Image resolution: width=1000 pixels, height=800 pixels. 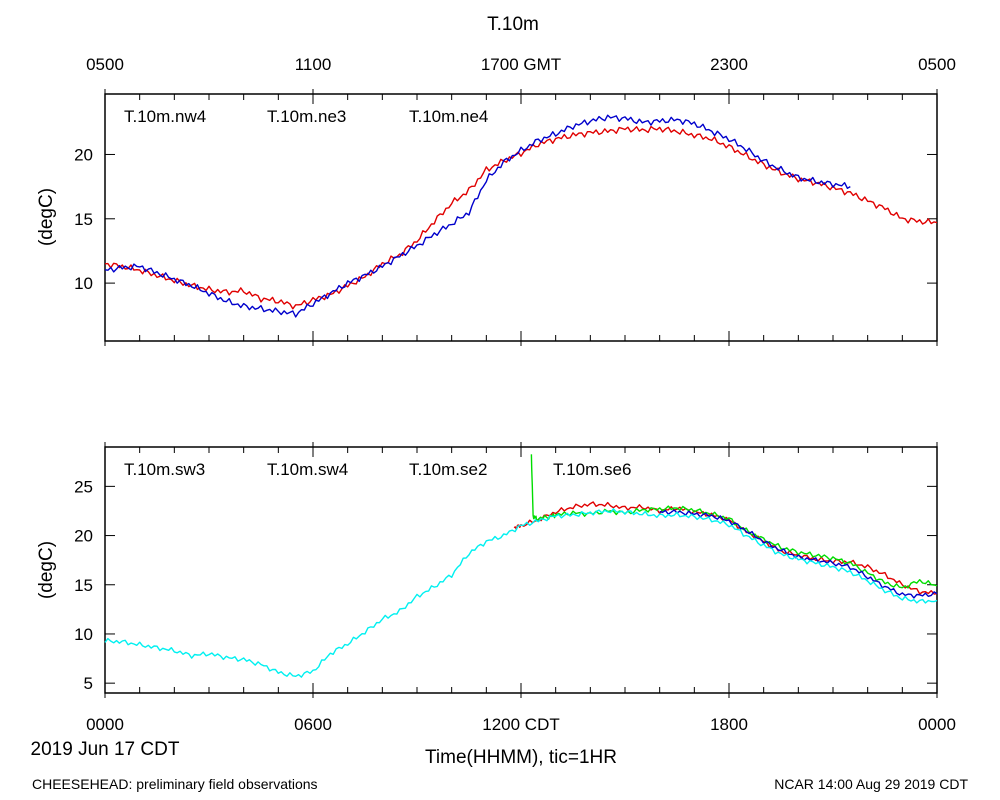 What do you see at coordinates (448, 116) in the screenshot?
I see `legend-entry: T.10m.ne4` at bounding box center [448, 116].